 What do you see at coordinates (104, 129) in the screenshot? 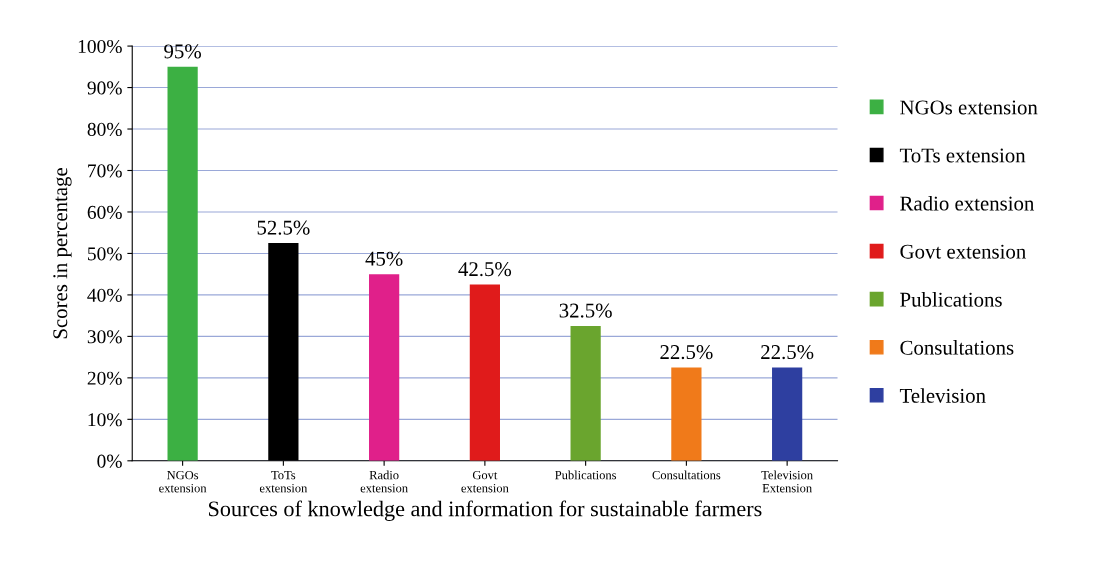
I see `y-tick-label: 80%` at bounding box center [104, 129].